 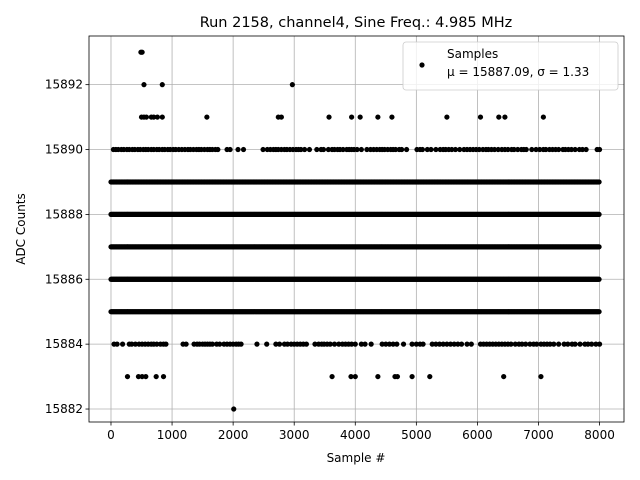 What do you see at coordinates (64, 214) in the screenshot?
I see `y-tick-label: 15888` at bounding box center [64, 214].